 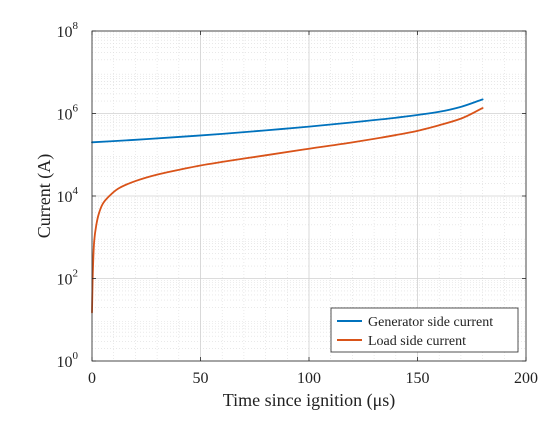 What do you see at coordinates (309, 378) in the screenshot?
I see `x-tick-label: 100` at bounding box center [309, 378].